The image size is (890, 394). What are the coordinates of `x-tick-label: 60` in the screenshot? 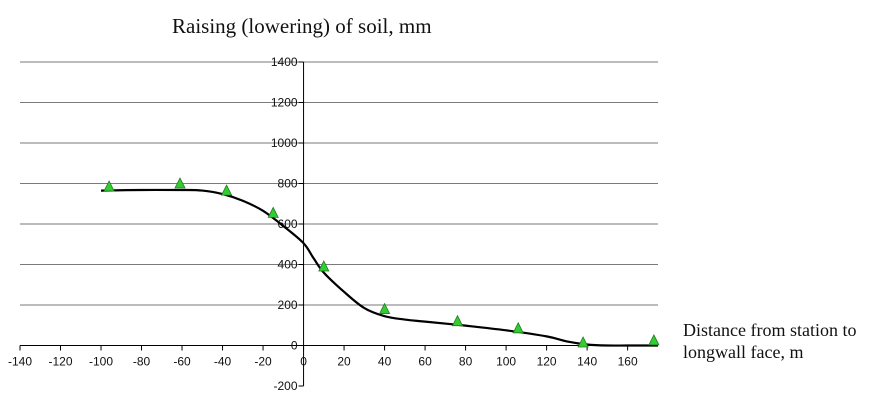 It's located at (425, 362).